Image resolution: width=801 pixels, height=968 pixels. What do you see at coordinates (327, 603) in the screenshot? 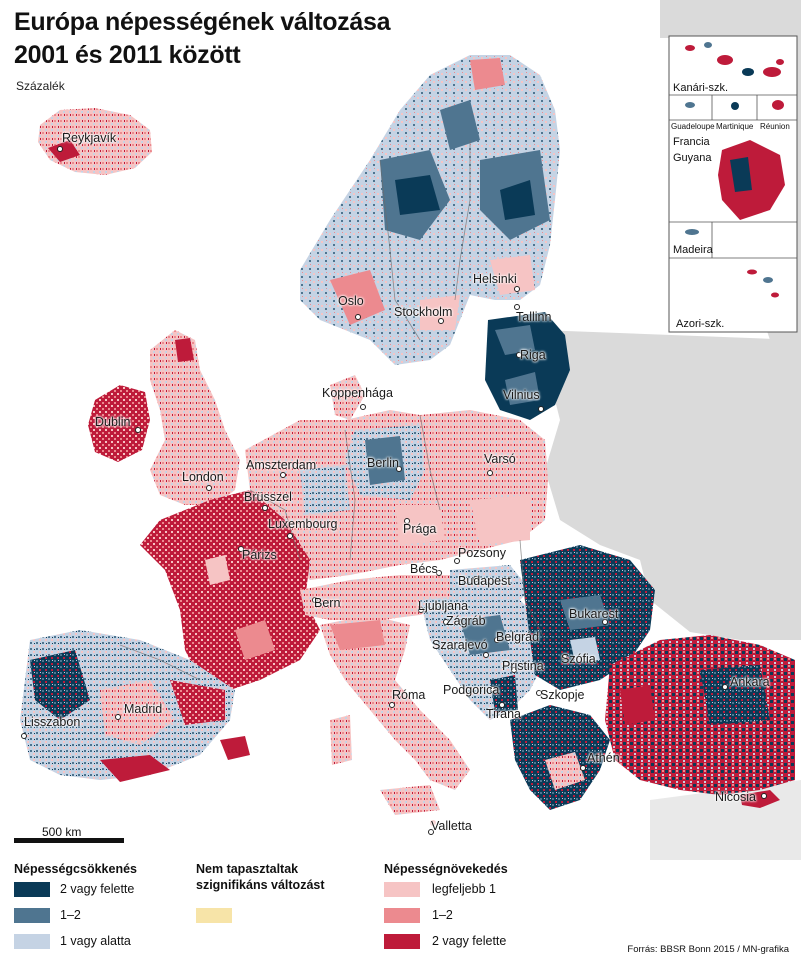
I see `city-label-bern: Bern` at bounding box center [327, 603].